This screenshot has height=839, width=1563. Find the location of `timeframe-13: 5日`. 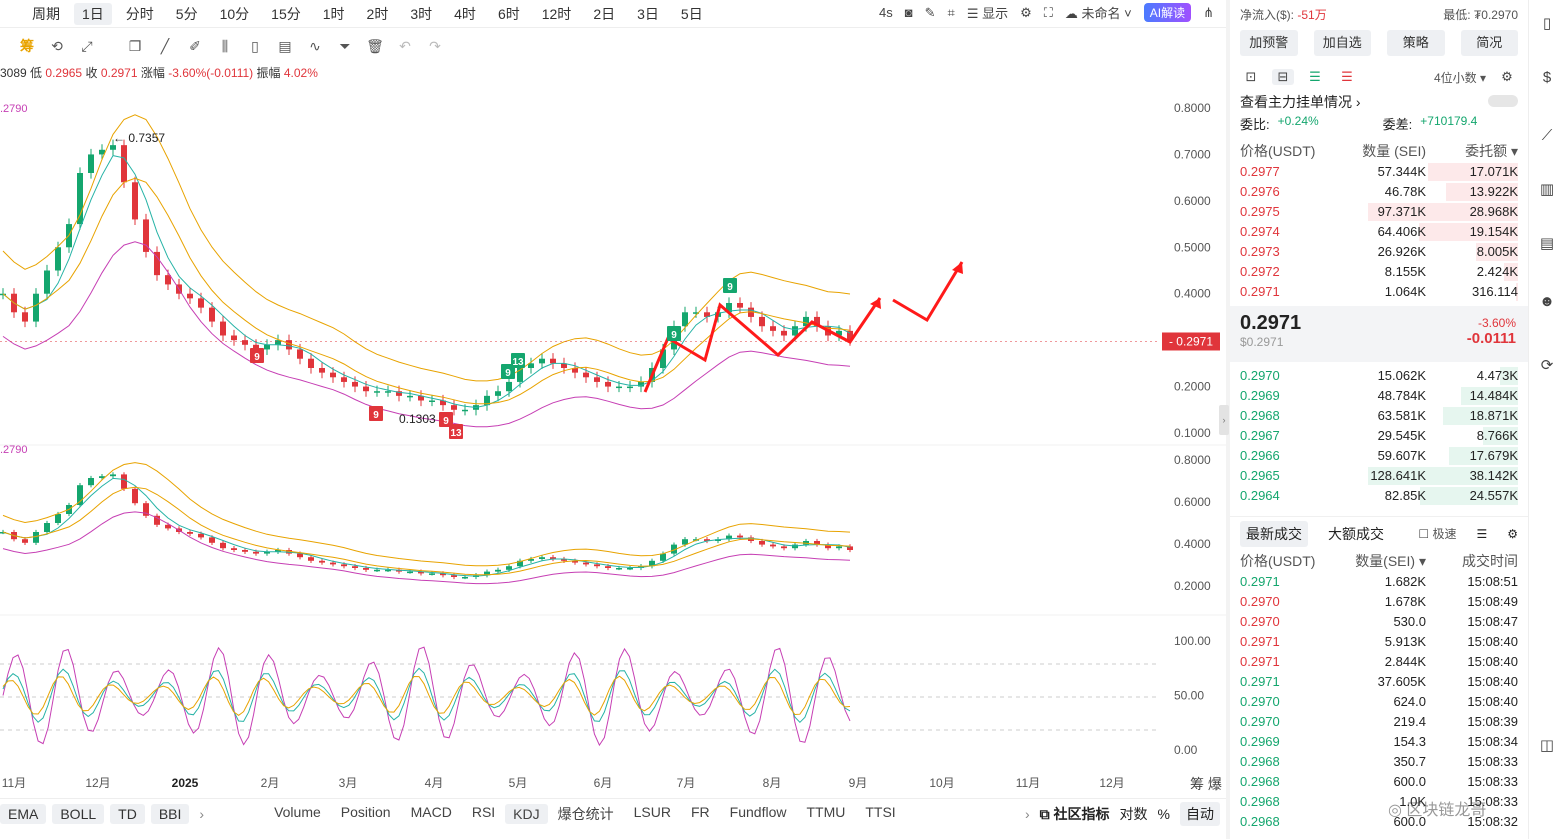

timeframe-13: 5日 is located at coordinates (691, 13).